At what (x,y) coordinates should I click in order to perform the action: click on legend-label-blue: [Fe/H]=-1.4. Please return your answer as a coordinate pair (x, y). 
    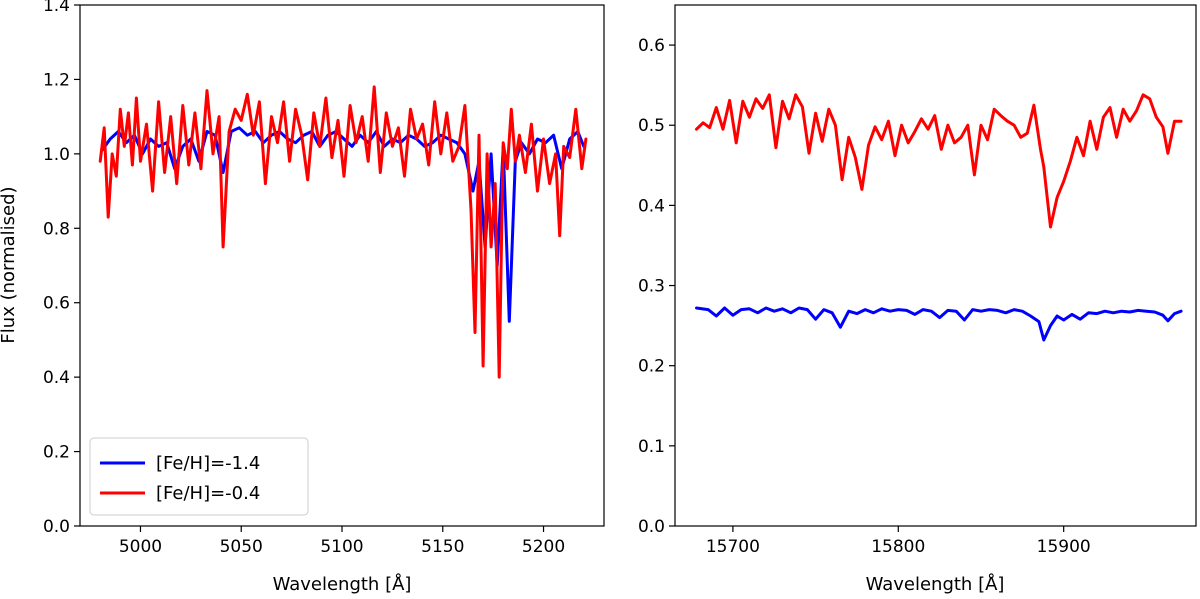
    Looking at the image, I should click on (208, 463).